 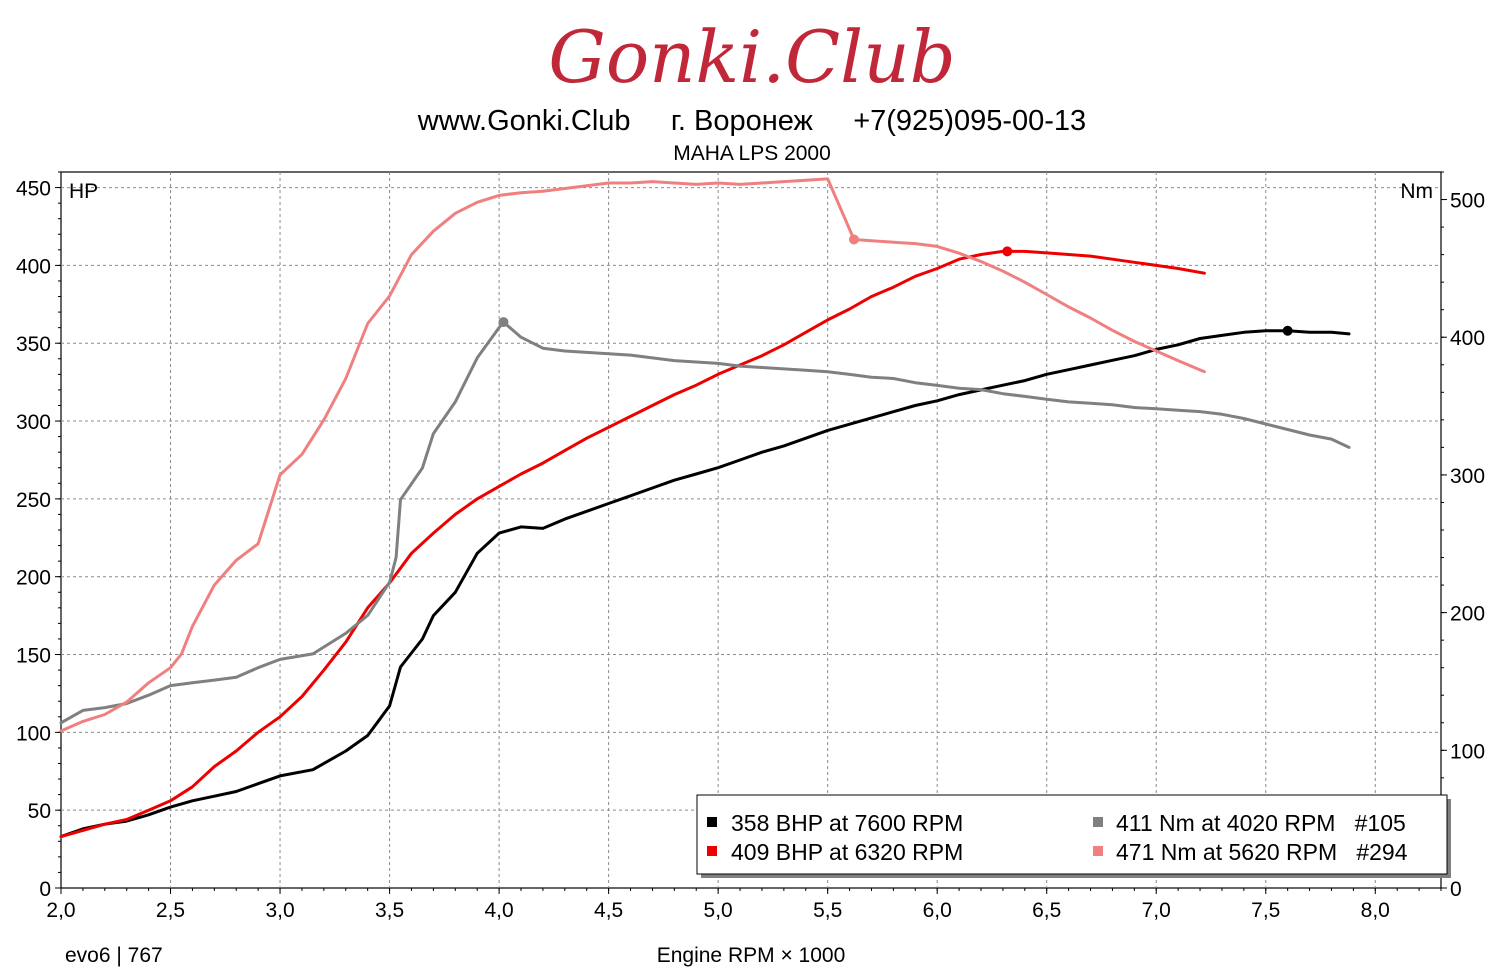 What do you see at coordinates (33, 344) in the screenshot?
I see `y-left-tick-label: 350` at bounding box center [33, 344].